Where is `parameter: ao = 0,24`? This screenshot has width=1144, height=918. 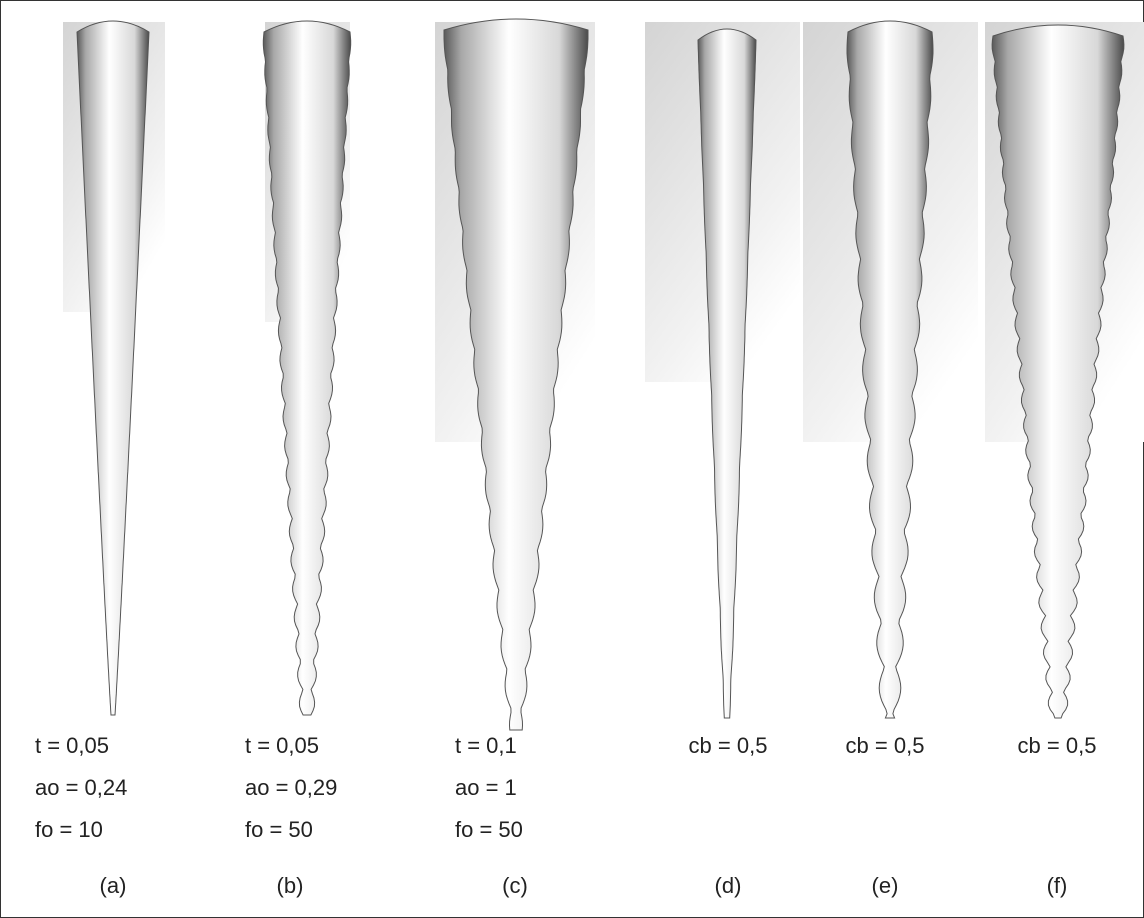 parameter: ao = 0,24 is located at coordinates (81, 787).